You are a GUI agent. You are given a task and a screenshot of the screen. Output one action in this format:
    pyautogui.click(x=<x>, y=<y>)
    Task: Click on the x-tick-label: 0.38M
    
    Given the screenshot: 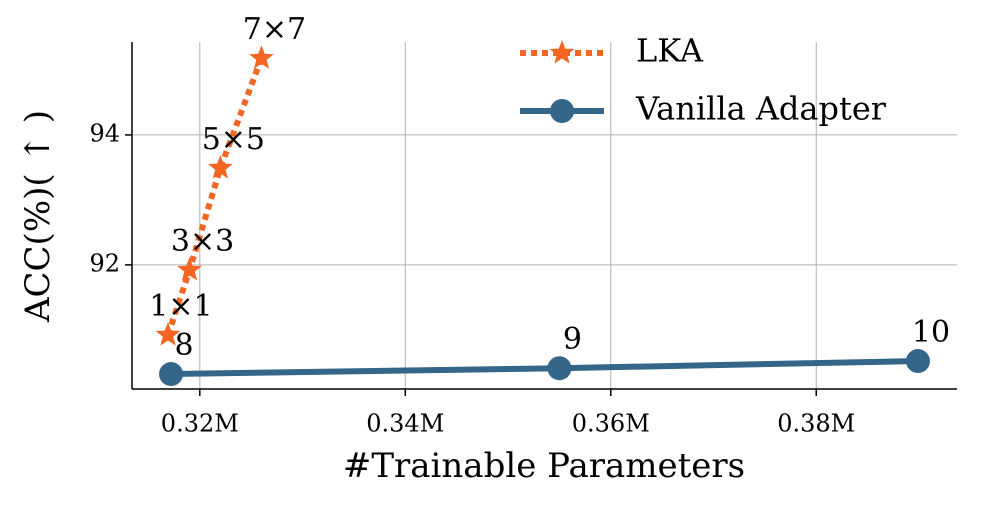 What is the action you would take?
    pyautogui.click(x=816, y=424)
    